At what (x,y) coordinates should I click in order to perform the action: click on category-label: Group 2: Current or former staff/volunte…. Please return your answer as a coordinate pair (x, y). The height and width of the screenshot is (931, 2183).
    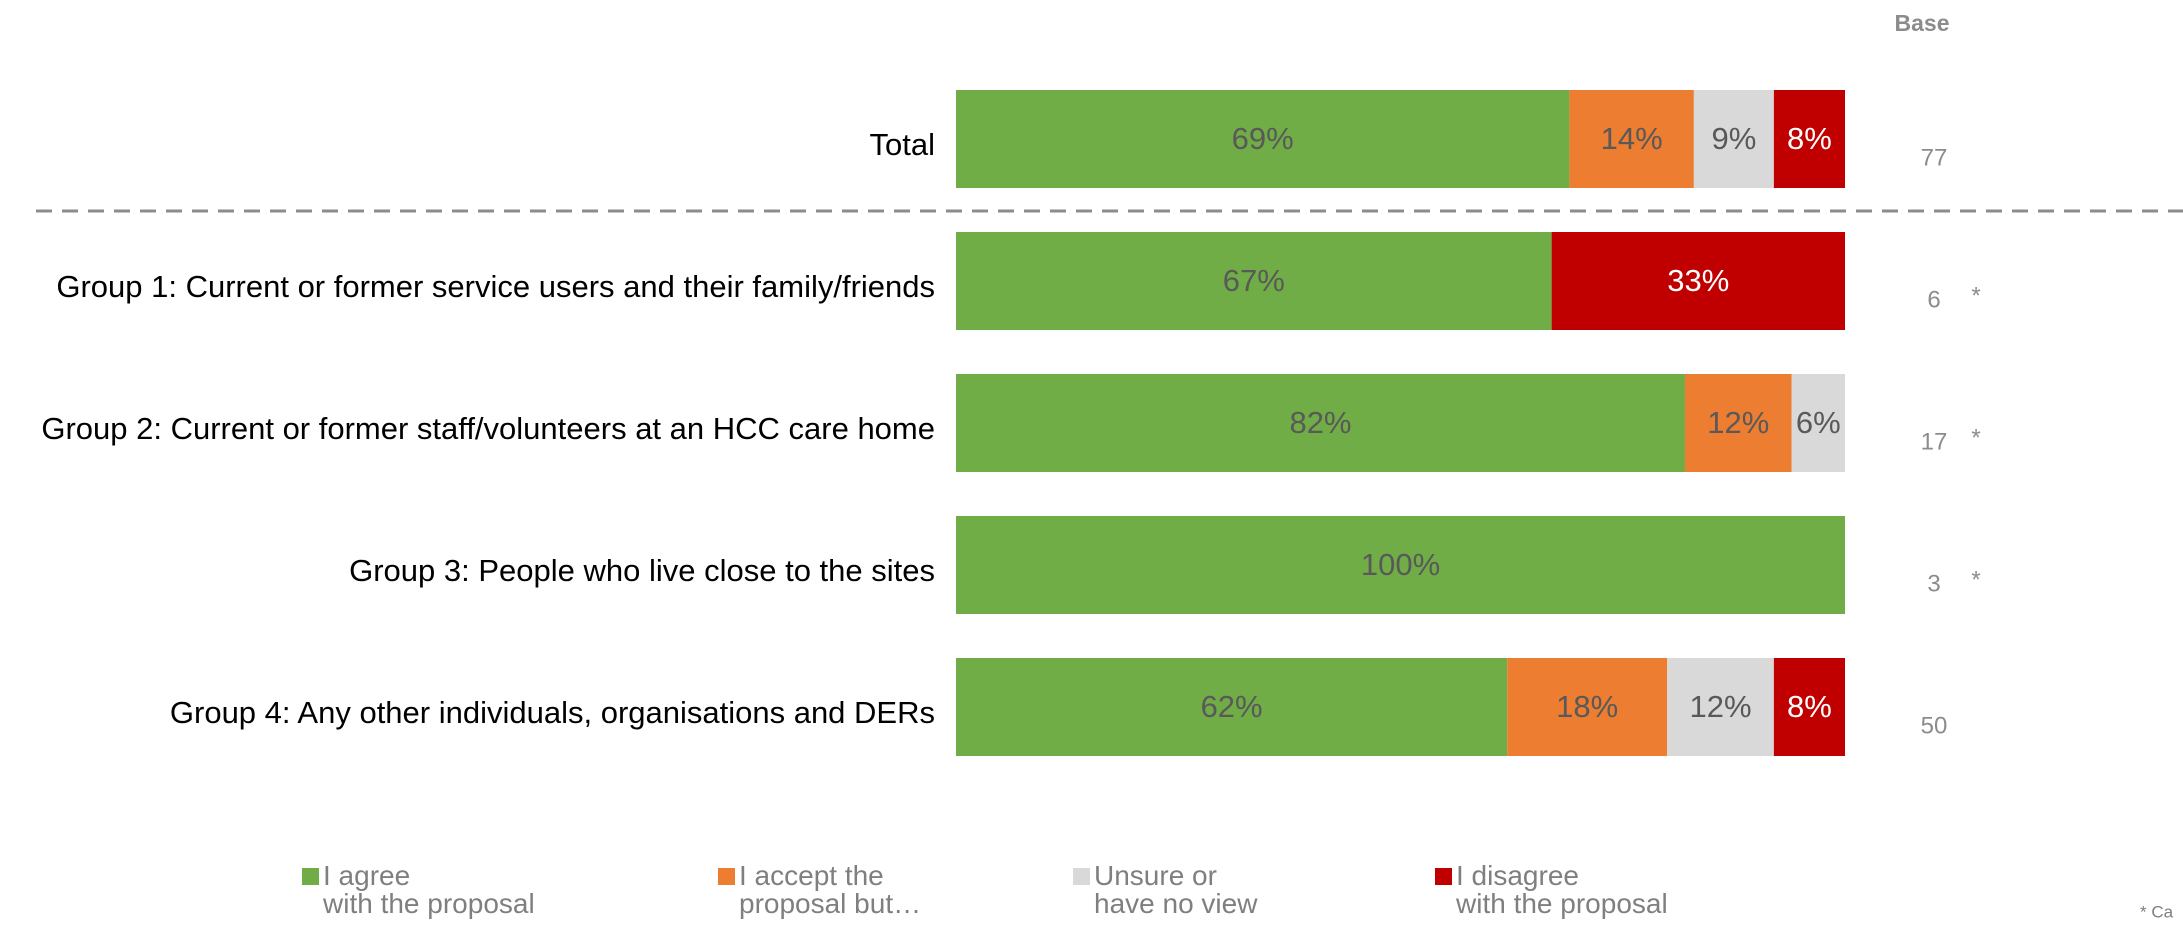
    Looking at the image, I should click on (488, 428).